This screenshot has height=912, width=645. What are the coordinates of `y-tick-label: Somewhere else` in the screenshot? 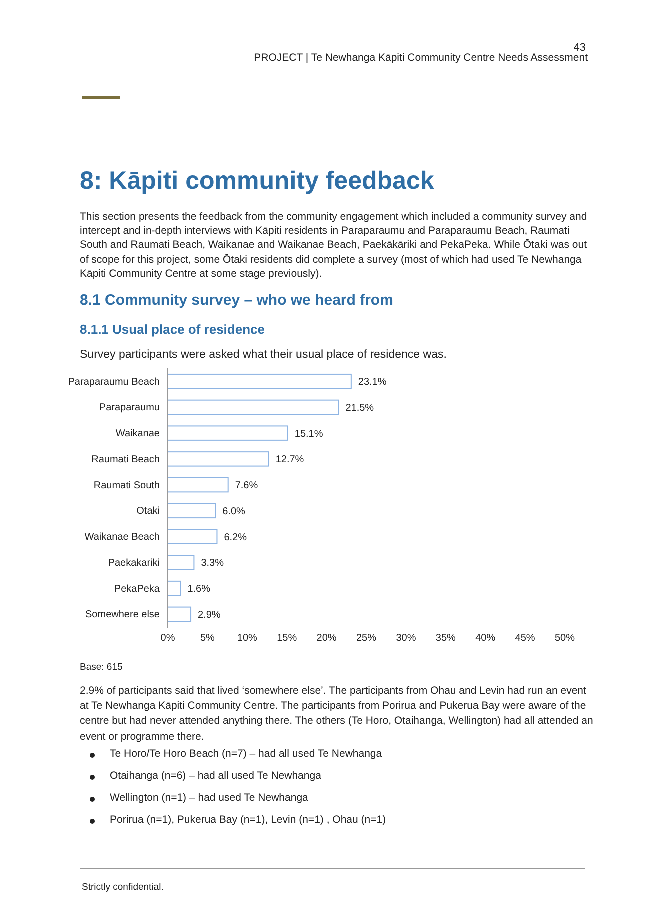 It's located at (123, 615).